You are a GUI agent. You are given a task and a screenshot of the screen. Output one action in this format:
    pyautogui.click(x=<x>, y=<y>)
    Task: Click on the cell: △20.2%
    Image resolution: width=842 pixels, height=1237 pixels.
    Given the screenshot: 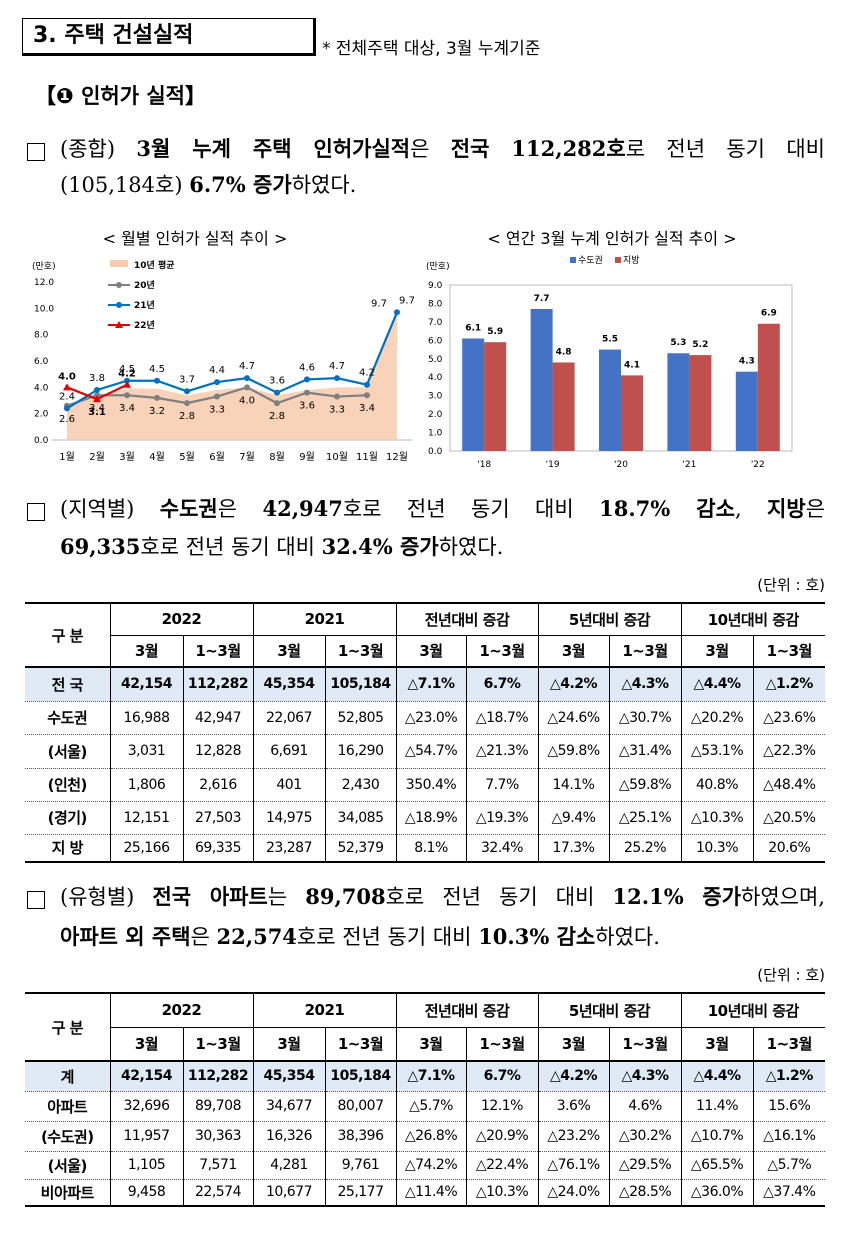 What is the action you would take?
    pyautogui.click(x=717, y=717)
    